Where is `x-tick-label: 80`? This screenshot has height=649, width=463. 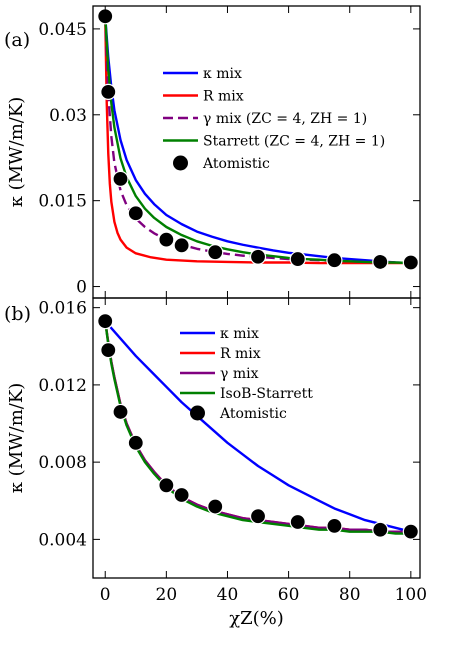 x-tick-label: 80 is located at coordinates (350, 595).